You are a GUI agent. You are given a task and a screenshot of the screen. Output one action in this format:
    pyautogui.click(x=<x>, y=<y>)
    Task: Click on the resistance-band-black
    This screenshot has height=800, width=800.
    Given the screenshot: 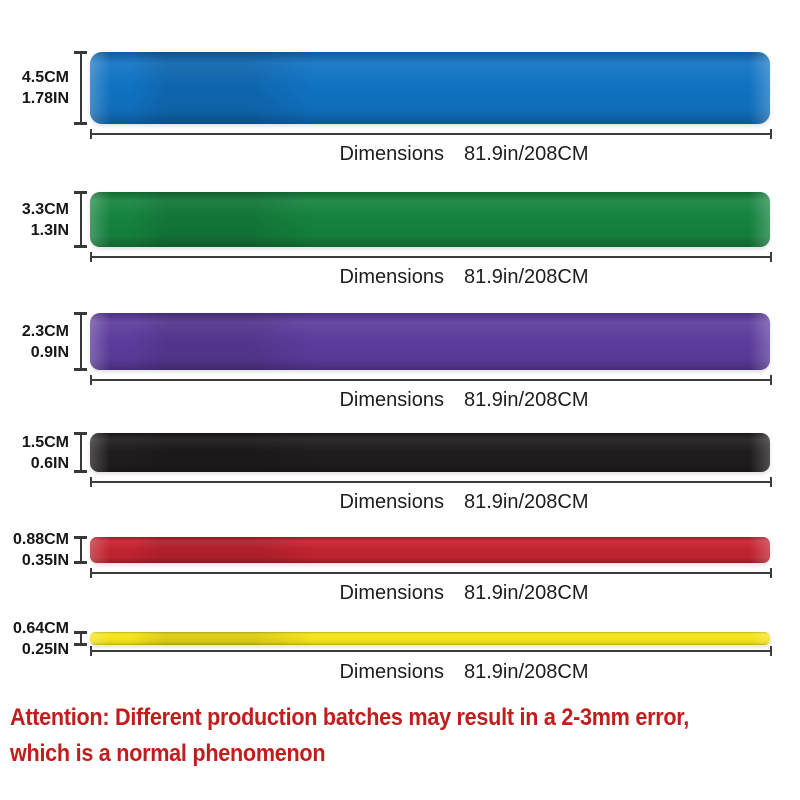 What is the action you would take?
    pyautogui.click(x=430, y=452)
    